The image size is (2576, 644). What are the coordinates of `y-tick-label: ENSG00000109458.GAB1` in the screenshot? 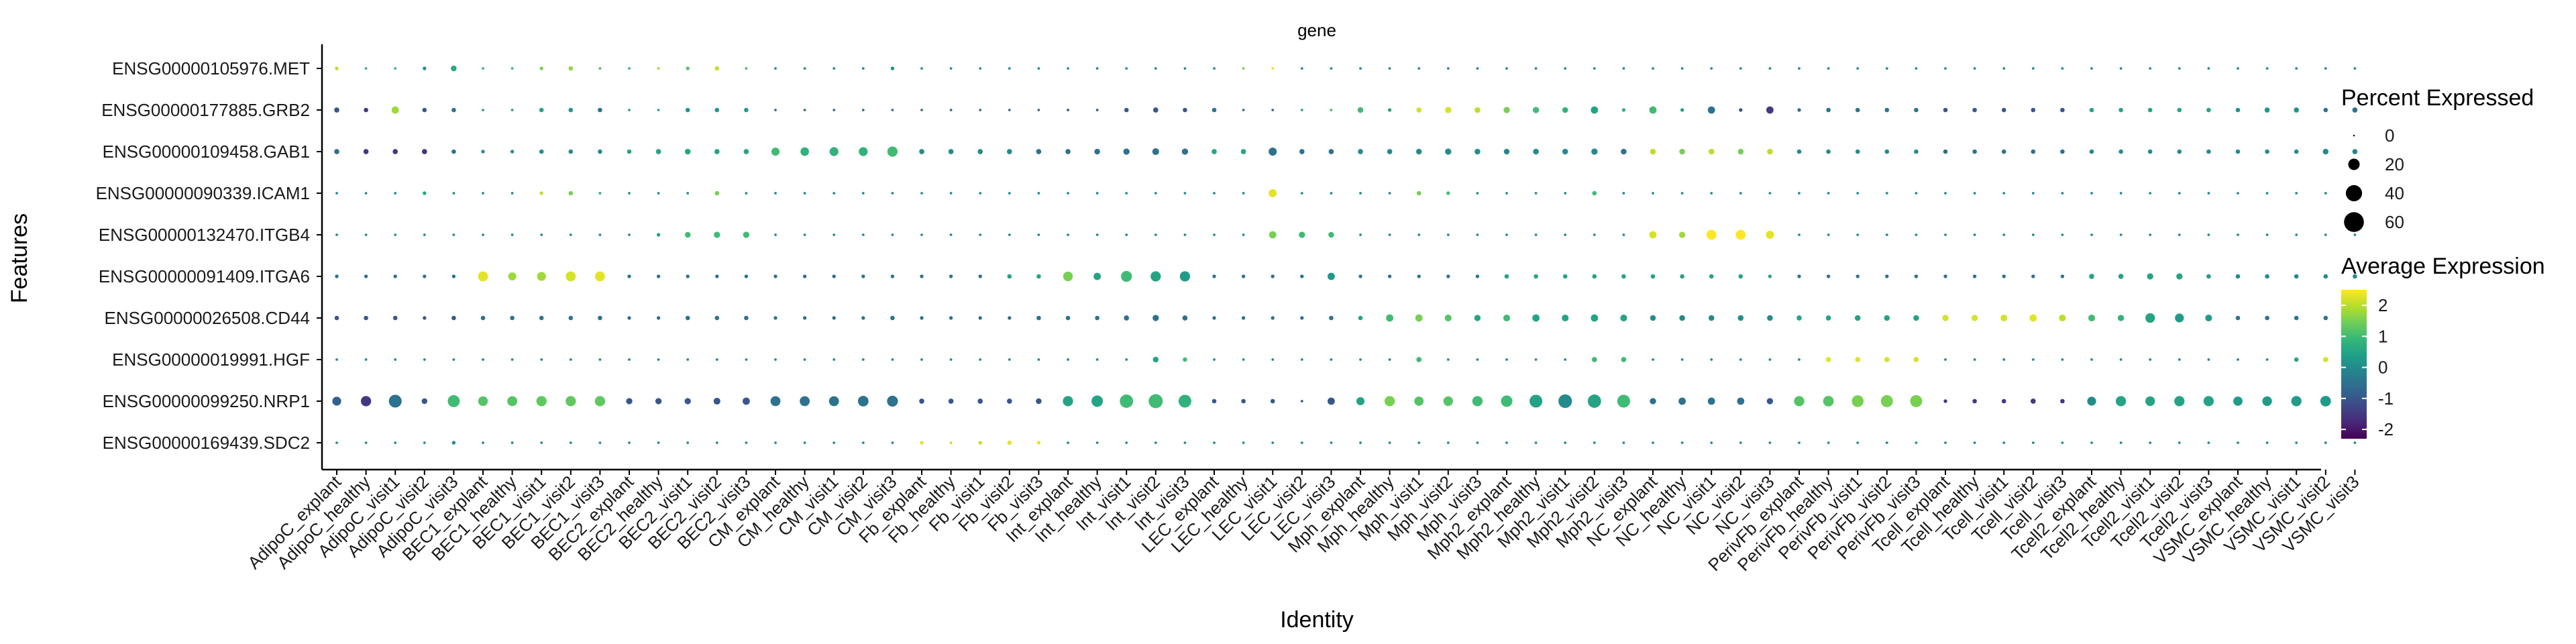 It's located at (206, 152).